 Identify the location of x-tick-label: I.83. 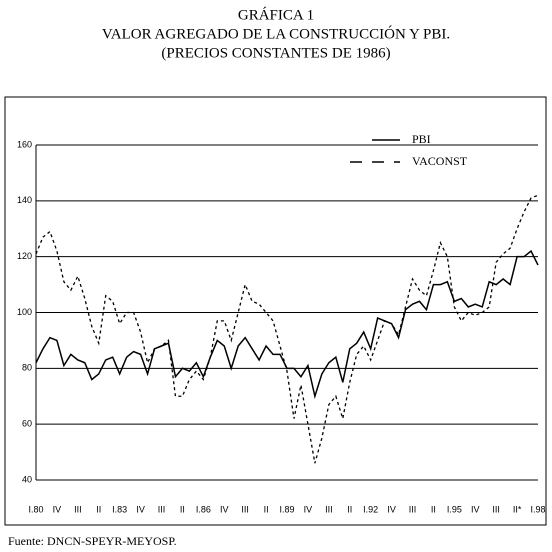
(119, 509).